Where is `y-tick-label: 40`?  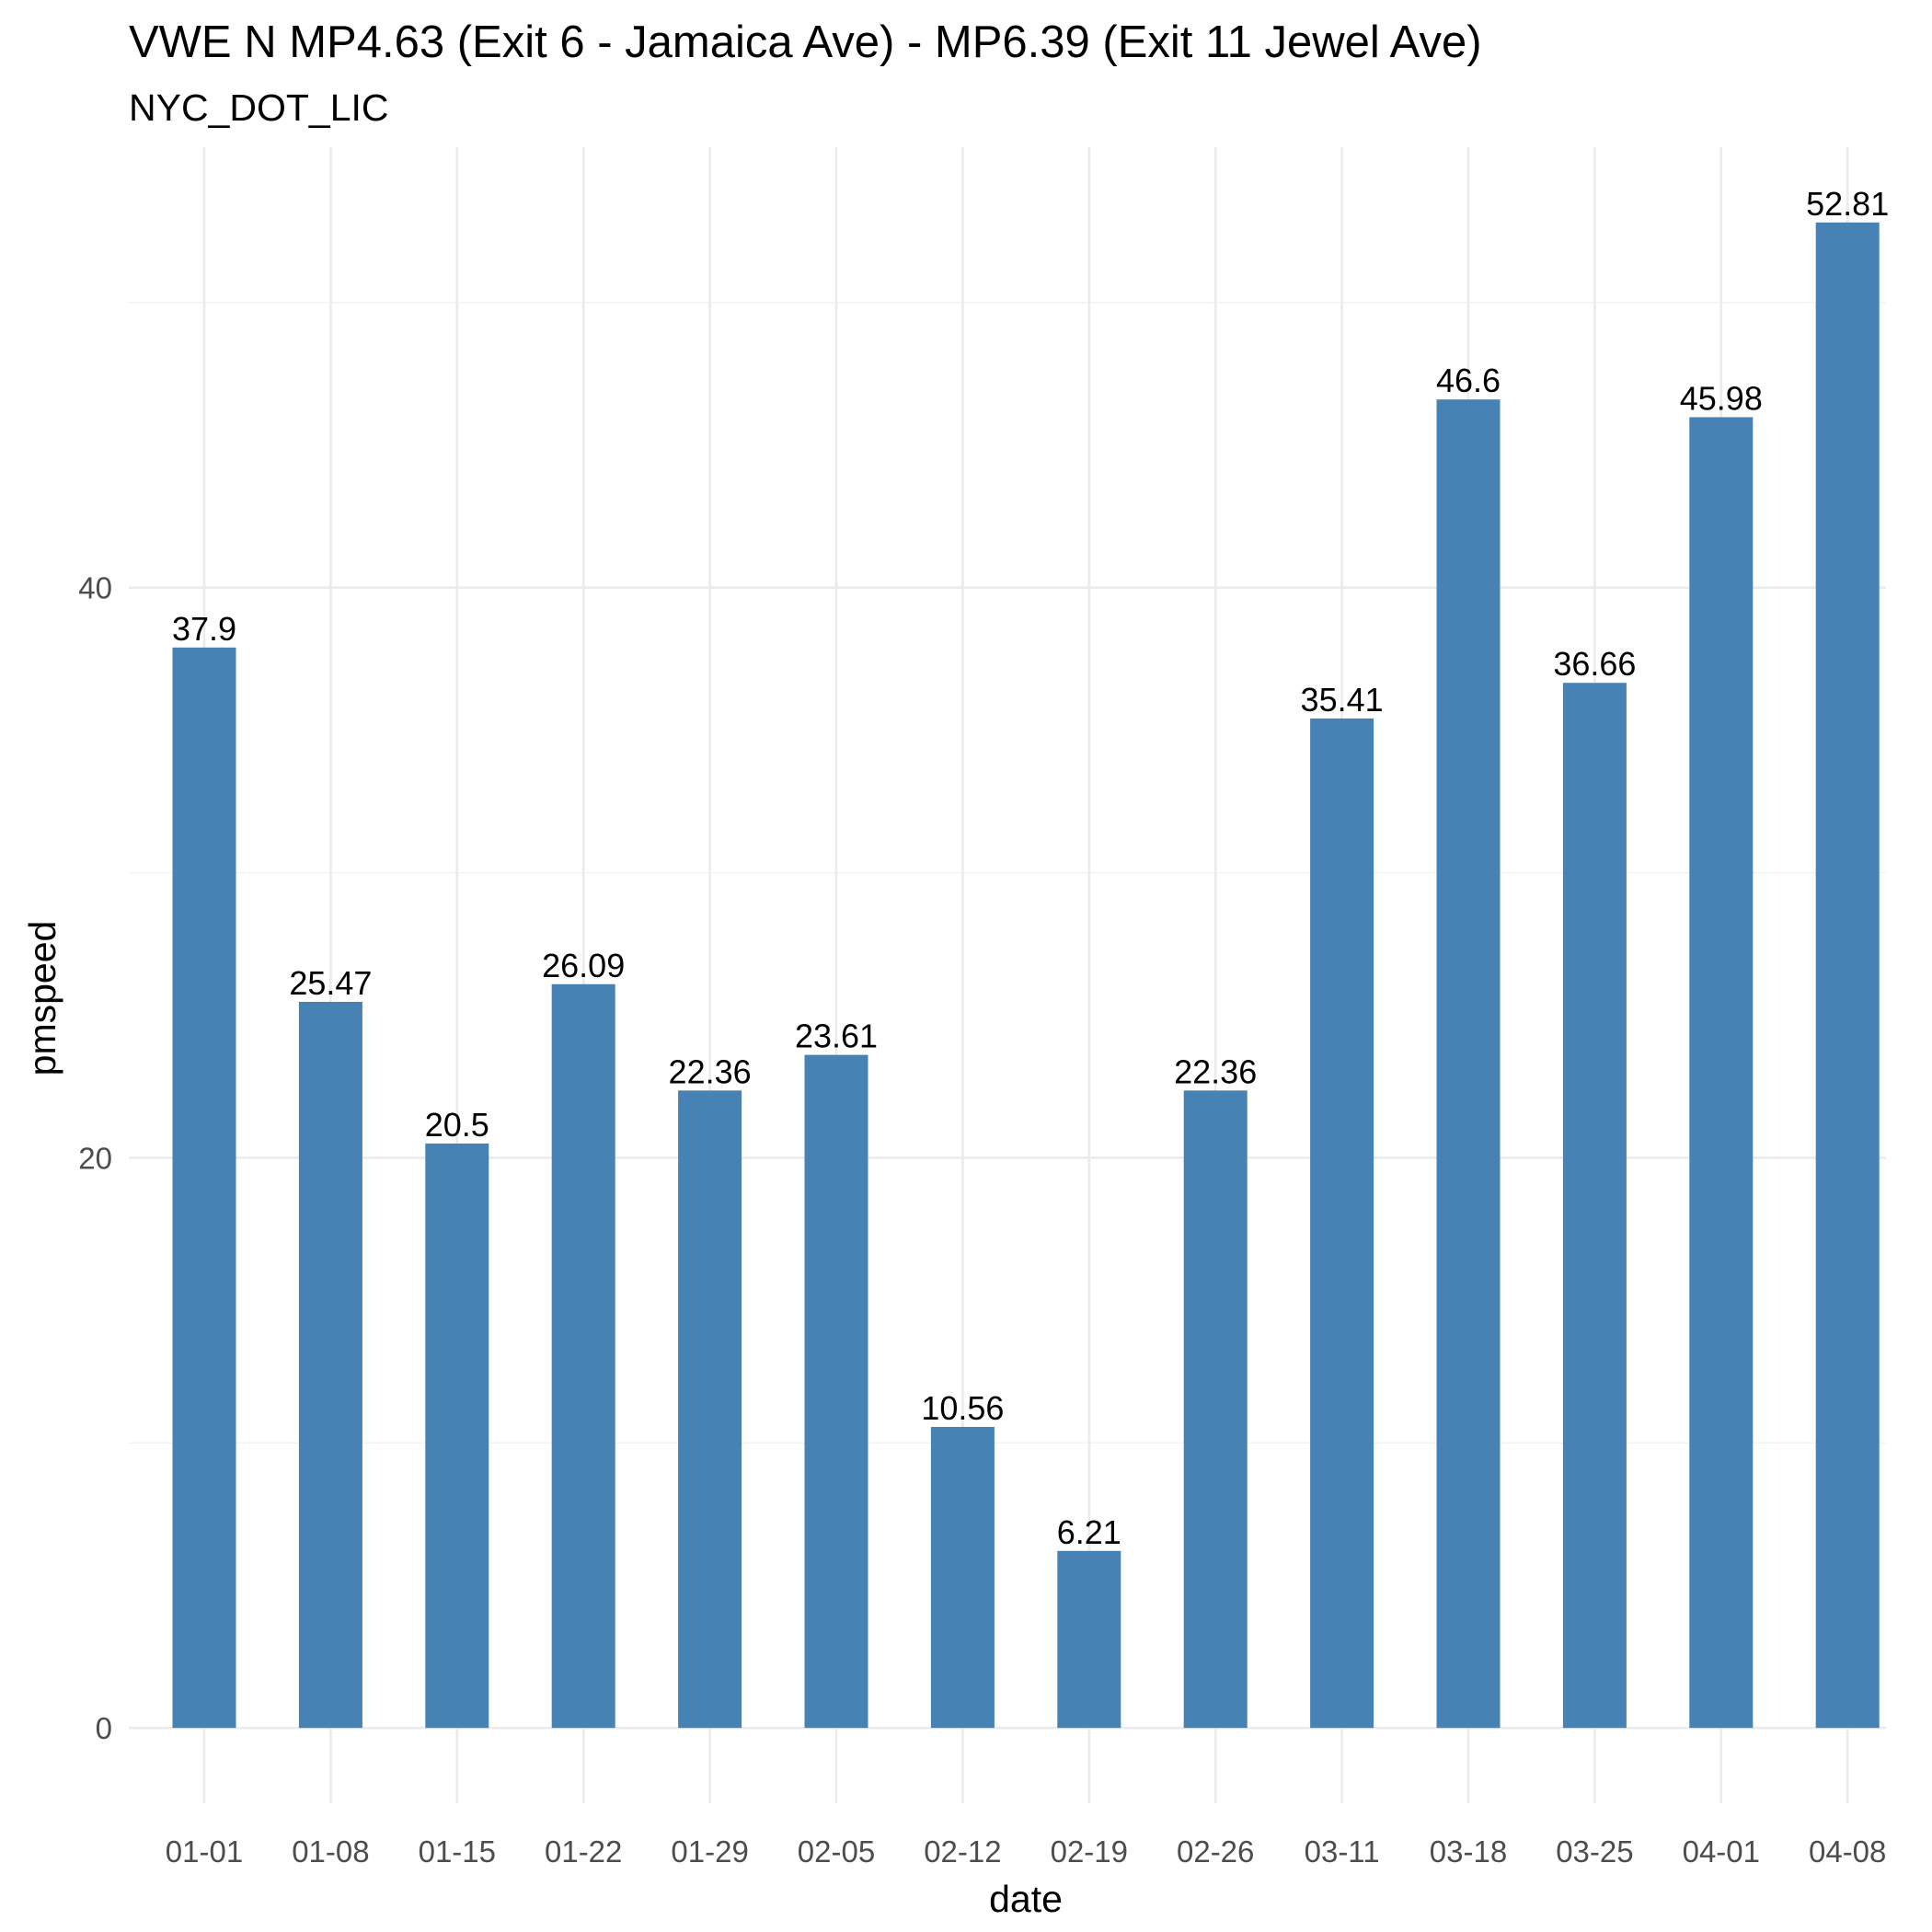 y-tick-label: 40 is located at coordinates (95, 588).